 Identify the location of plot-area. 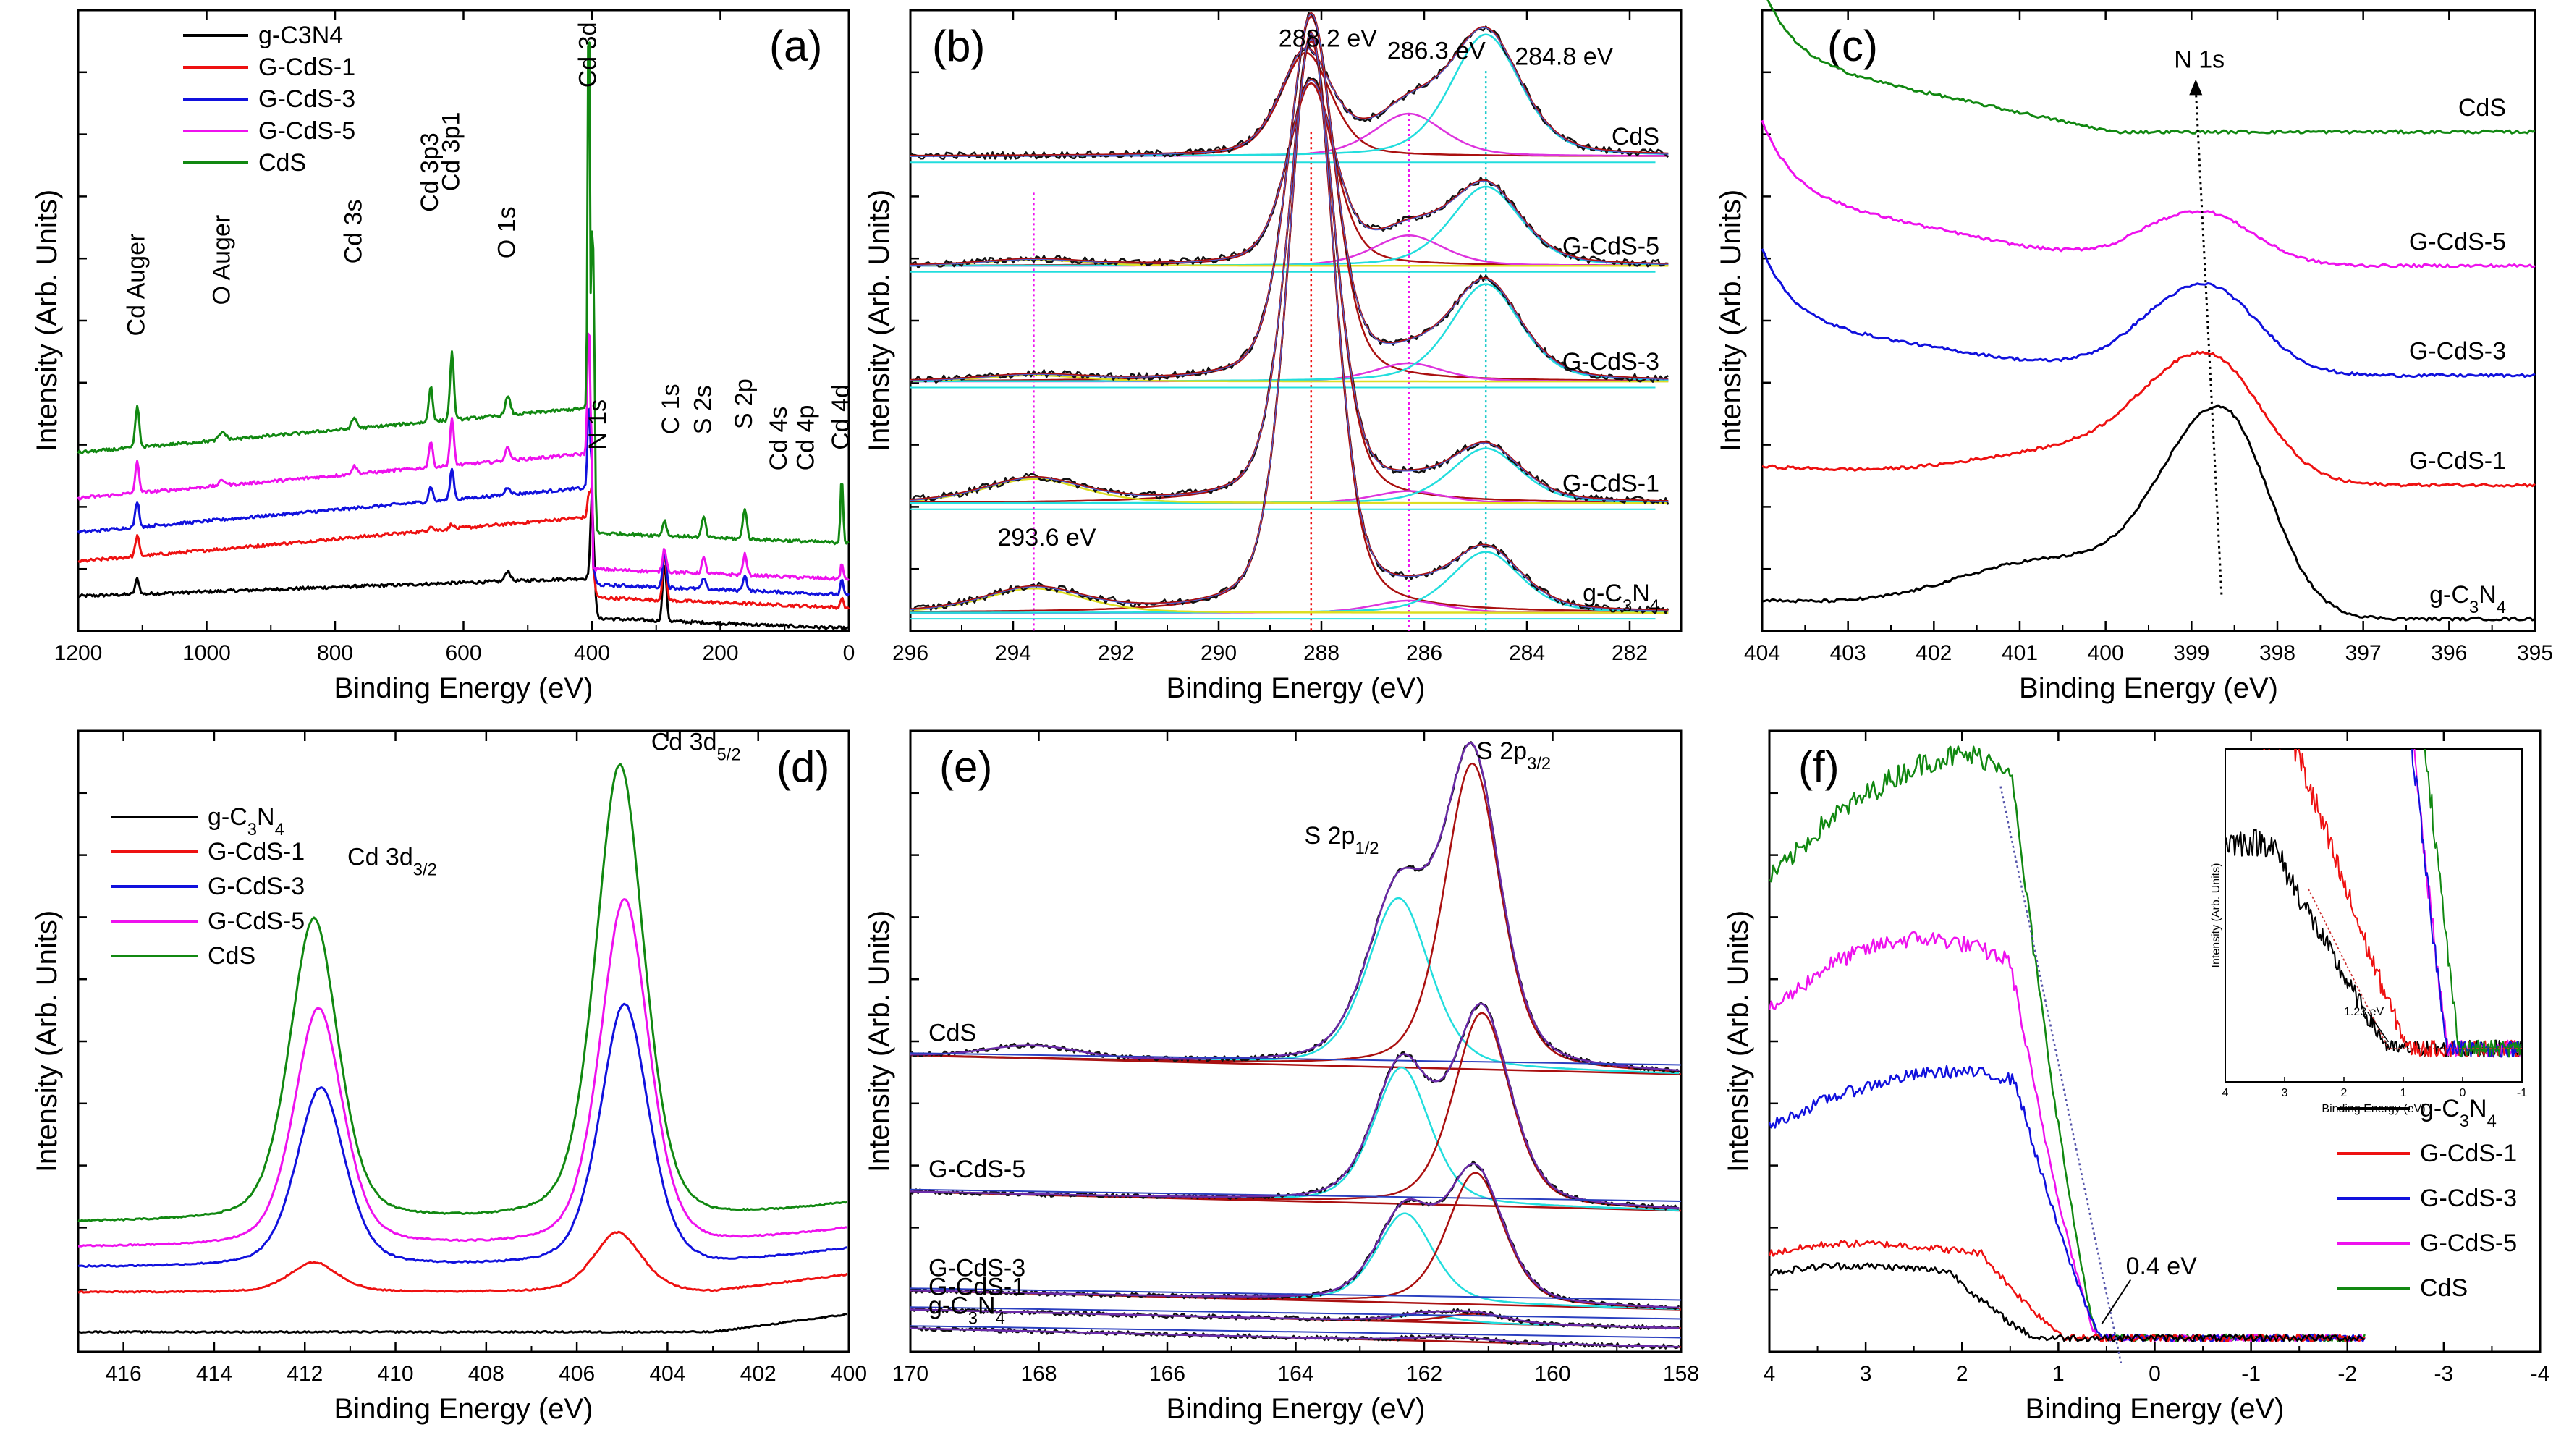
(2067, 1043).